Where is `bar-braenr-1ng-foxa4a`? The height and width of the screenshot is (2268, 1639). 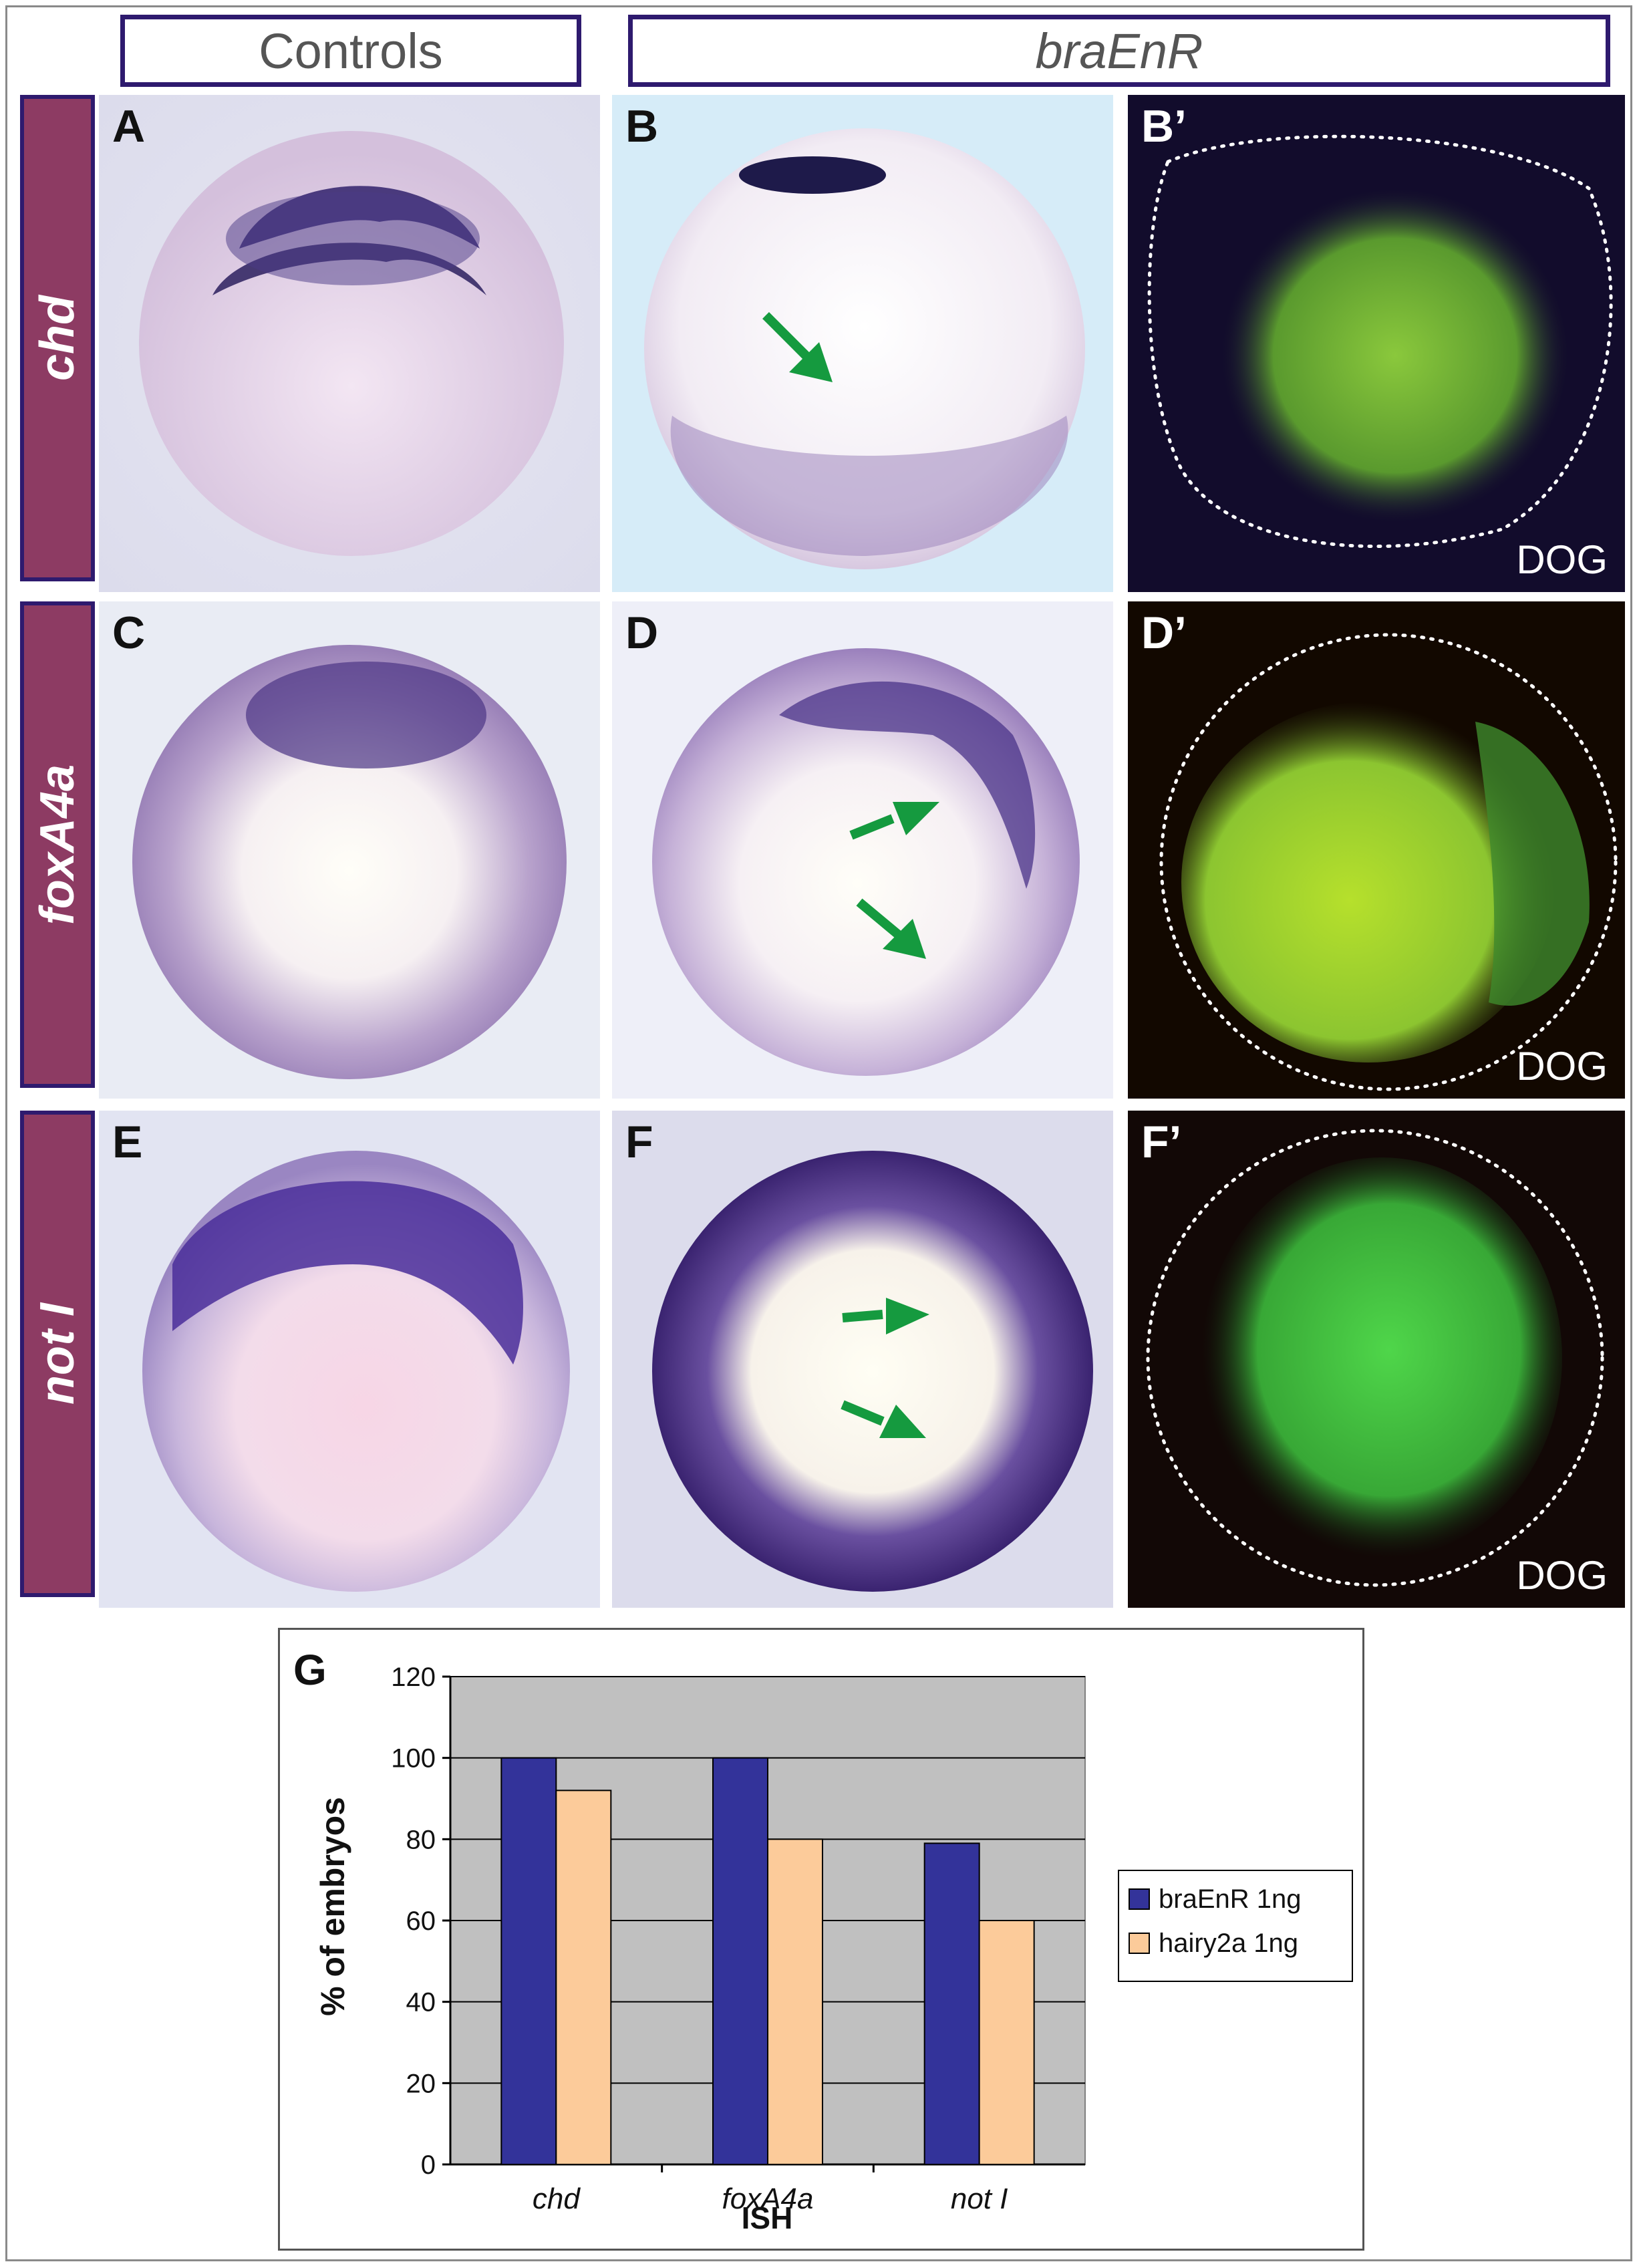 bar-braenr-1ng-foxa4a is located at coordinates (740, 1961).